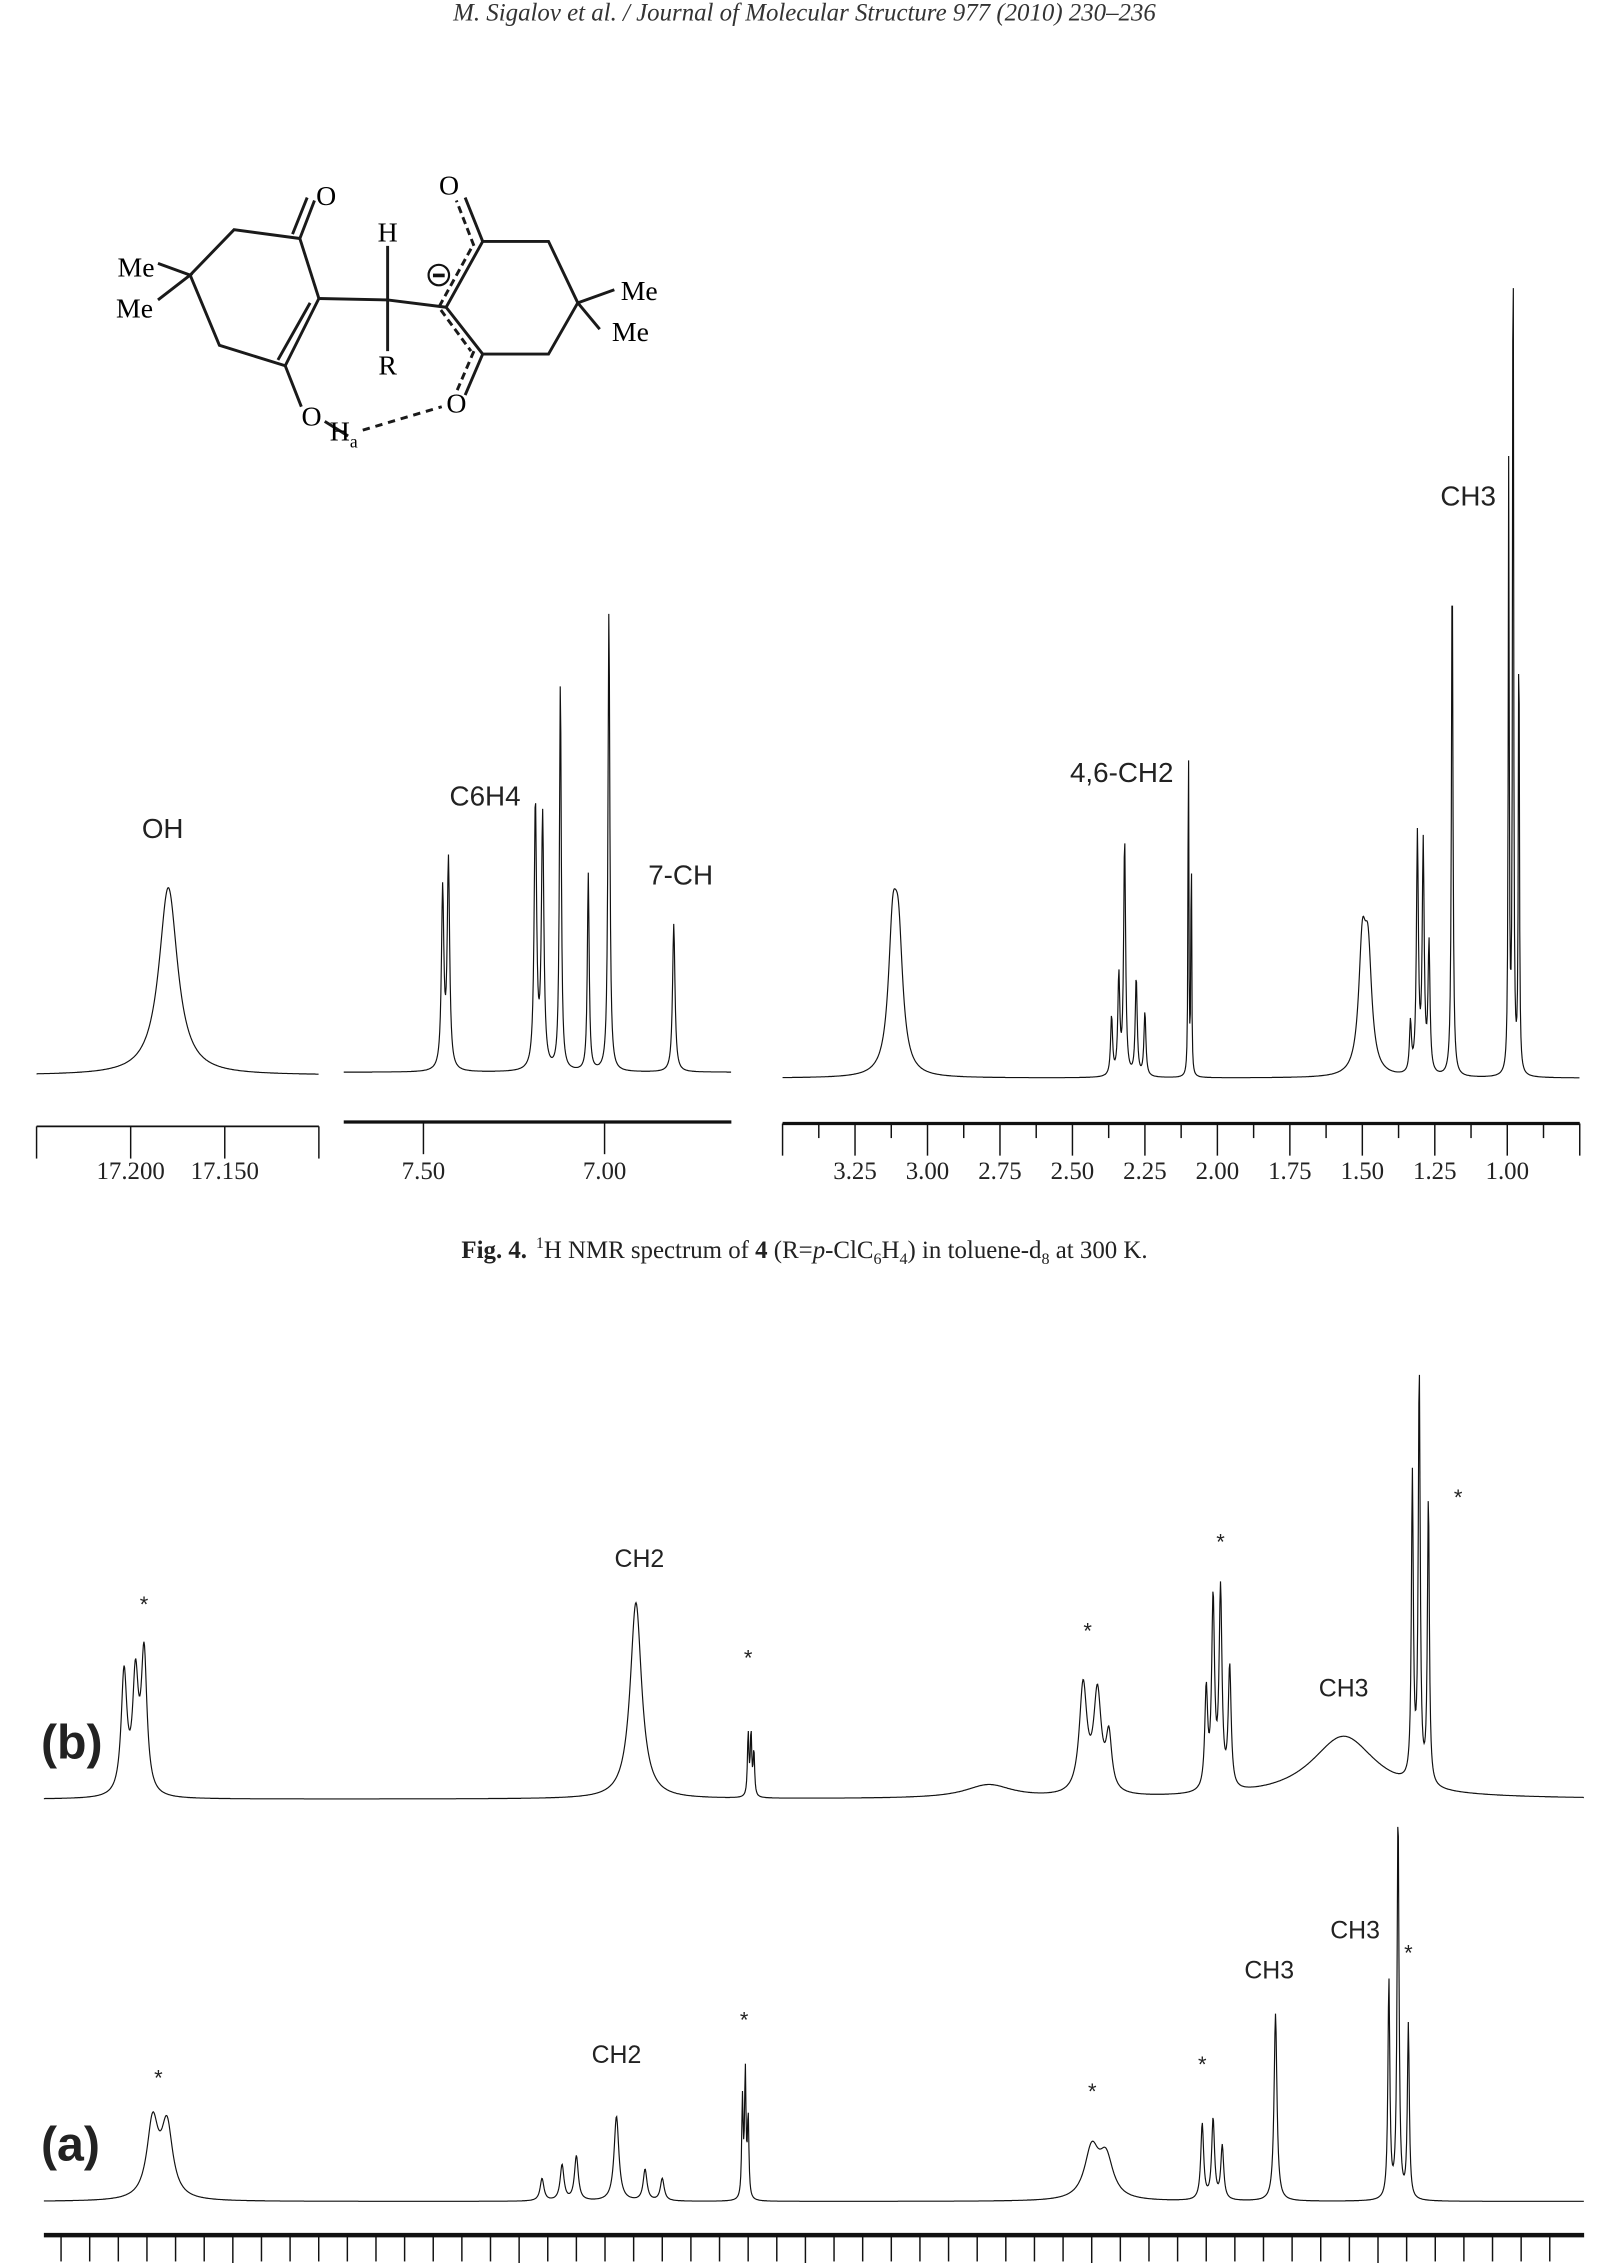  What do you see at coordinates (1435, 1171) in the screenshot?
I see `x-tick-label: 1.25` at bounding box center [1435, 1171].